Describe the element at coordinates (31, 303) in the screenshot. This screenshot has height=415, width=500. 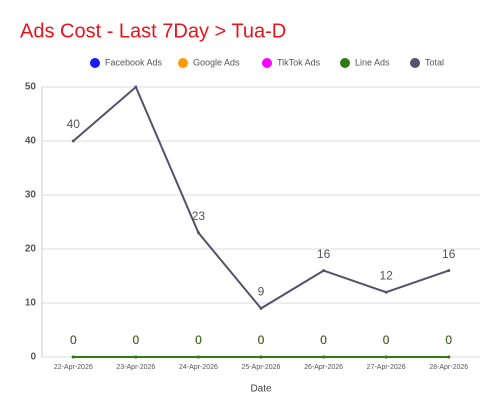
I see `y-tick-label: 10` at that location.